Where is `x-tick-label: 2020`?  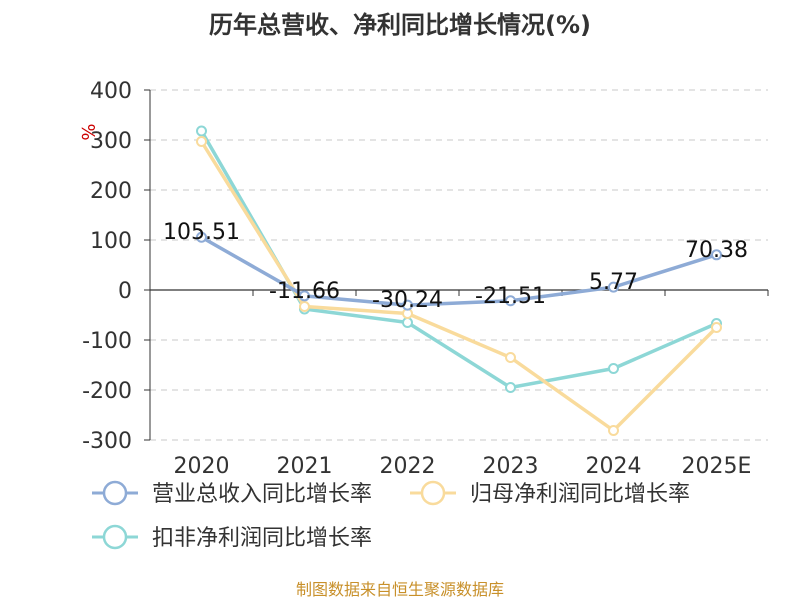
x-tick-label: 2020 is located at coordinates (202, 466).